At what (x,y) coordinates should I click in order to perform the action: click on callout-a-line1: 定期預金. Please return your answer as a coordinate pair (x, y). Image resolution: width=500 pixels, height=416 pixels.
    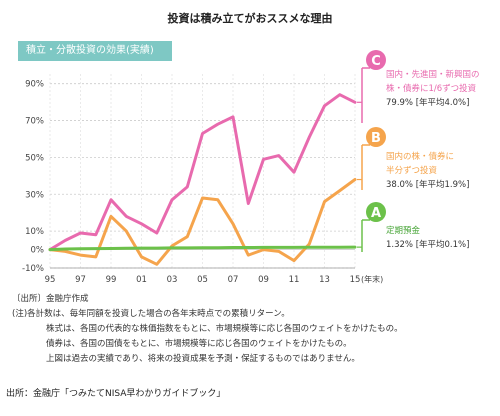
    Looking at the image, I should click on (403, 231).